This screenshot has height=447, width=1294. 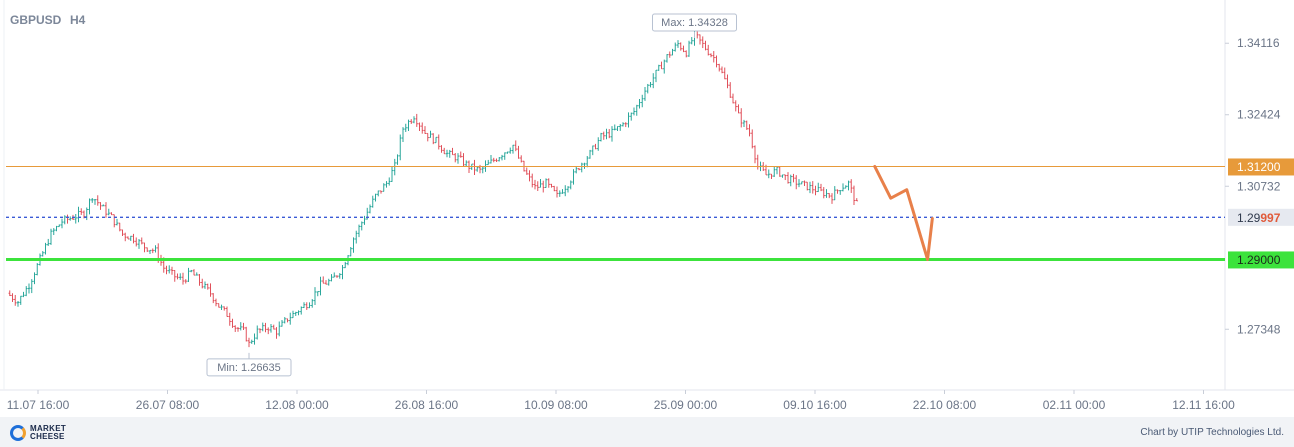 I want to click on y-axis-ticks: 1.34116 1.32424 1.30732 1.27348, so click(x=1253, y=186).